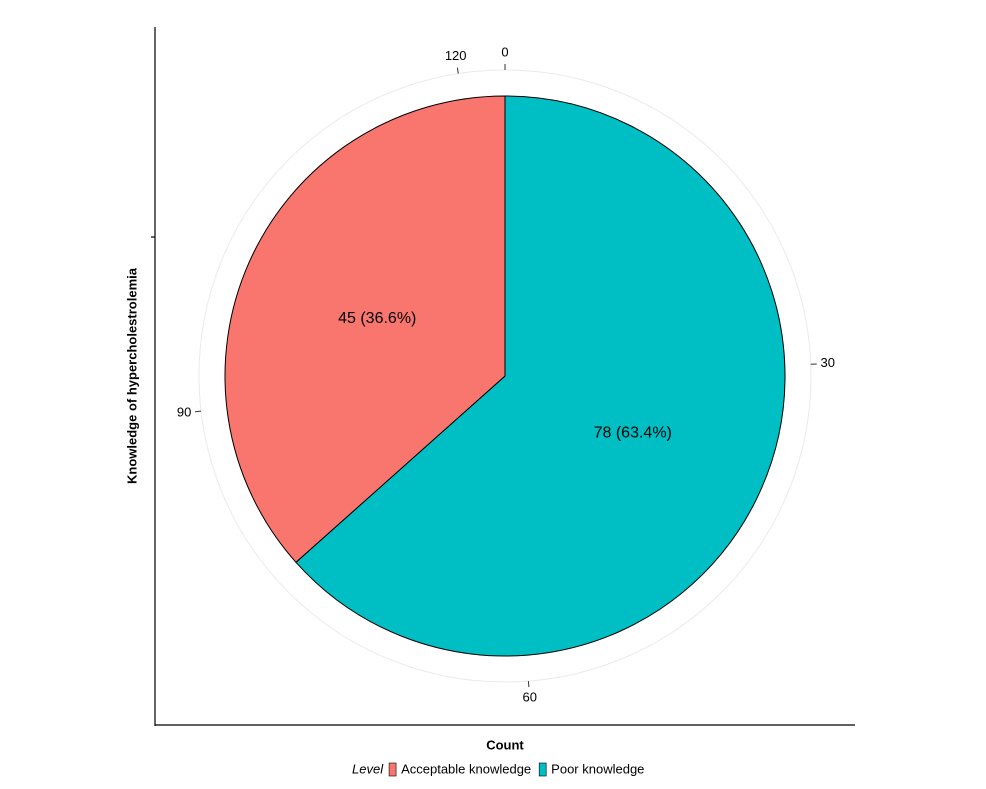 This screenshot has height=789, width=986. I want to click on theta-tick-label: 60, so click(529, 696).